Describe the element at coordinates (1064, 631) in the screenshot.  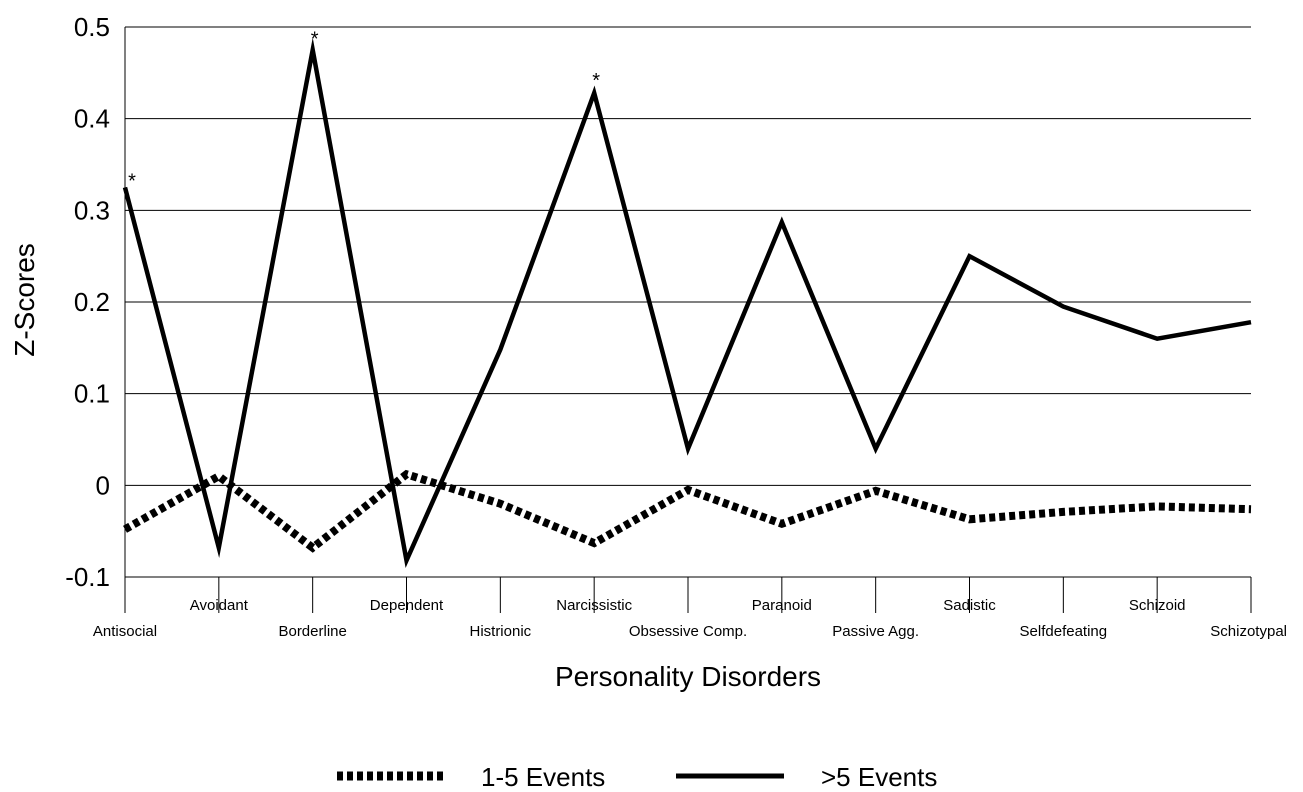
I see `x-tick-label: Selfdefeating` at that location.